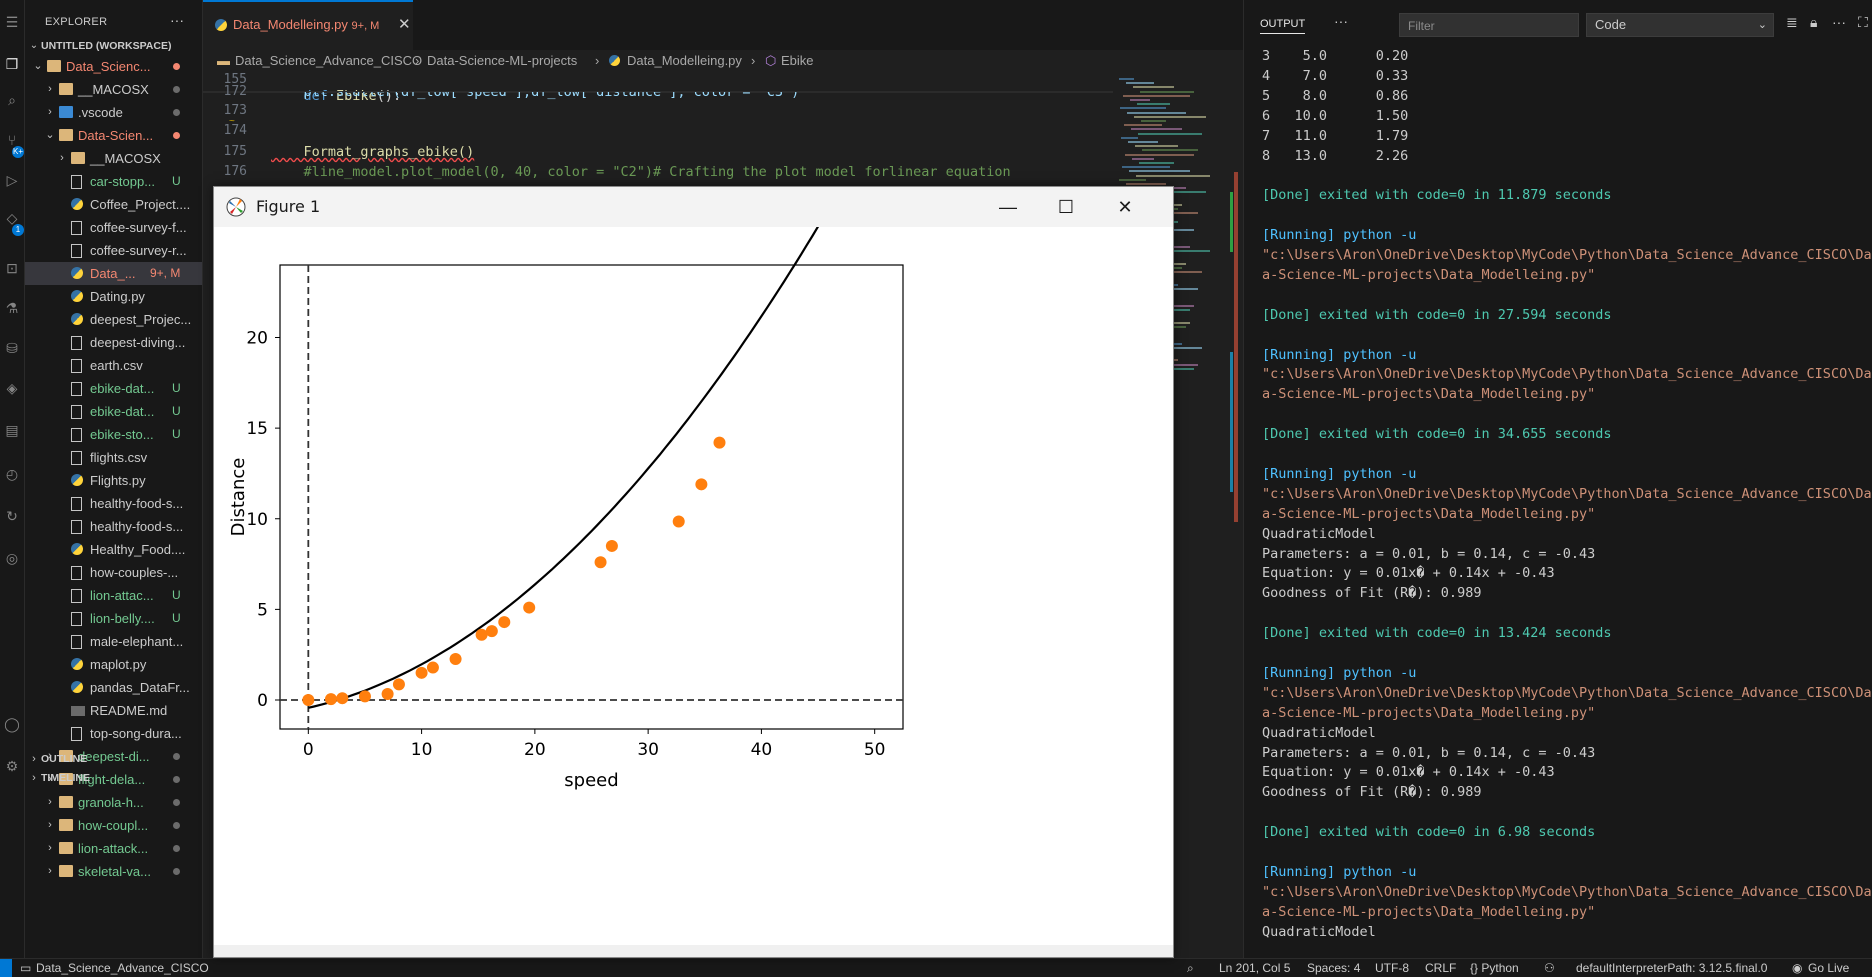 Image resolution: width=1872 pixels, height=977 pixels. What do you see at coordinates (404, 24) in the screenshot?
I see `close-icon: ✕` at bounding box center [404, 24].